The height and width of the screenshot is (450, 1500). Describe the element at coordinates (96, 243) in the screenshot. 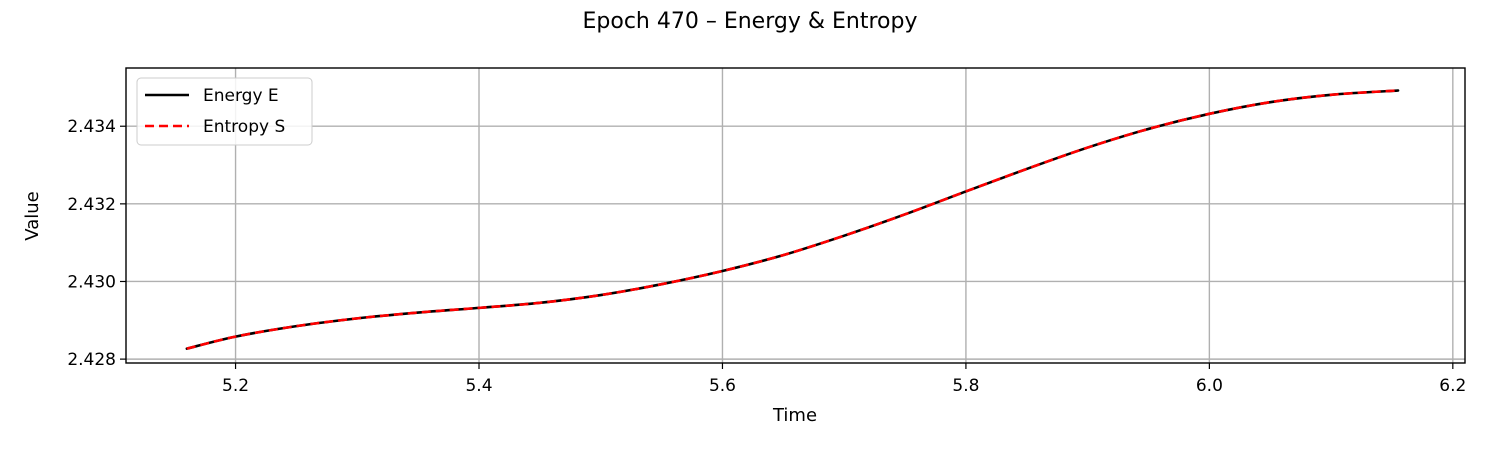

I see `y-ticks: 2.428 2.430 2.432 2.434` at that location.